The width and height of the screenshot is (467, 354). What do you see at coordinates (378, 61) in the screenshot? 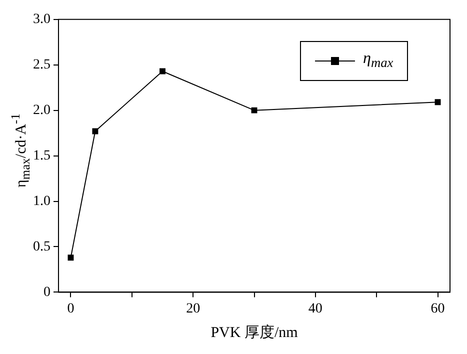
I see `legend-label: η$_{max}$` at bounding box center [378, 61].